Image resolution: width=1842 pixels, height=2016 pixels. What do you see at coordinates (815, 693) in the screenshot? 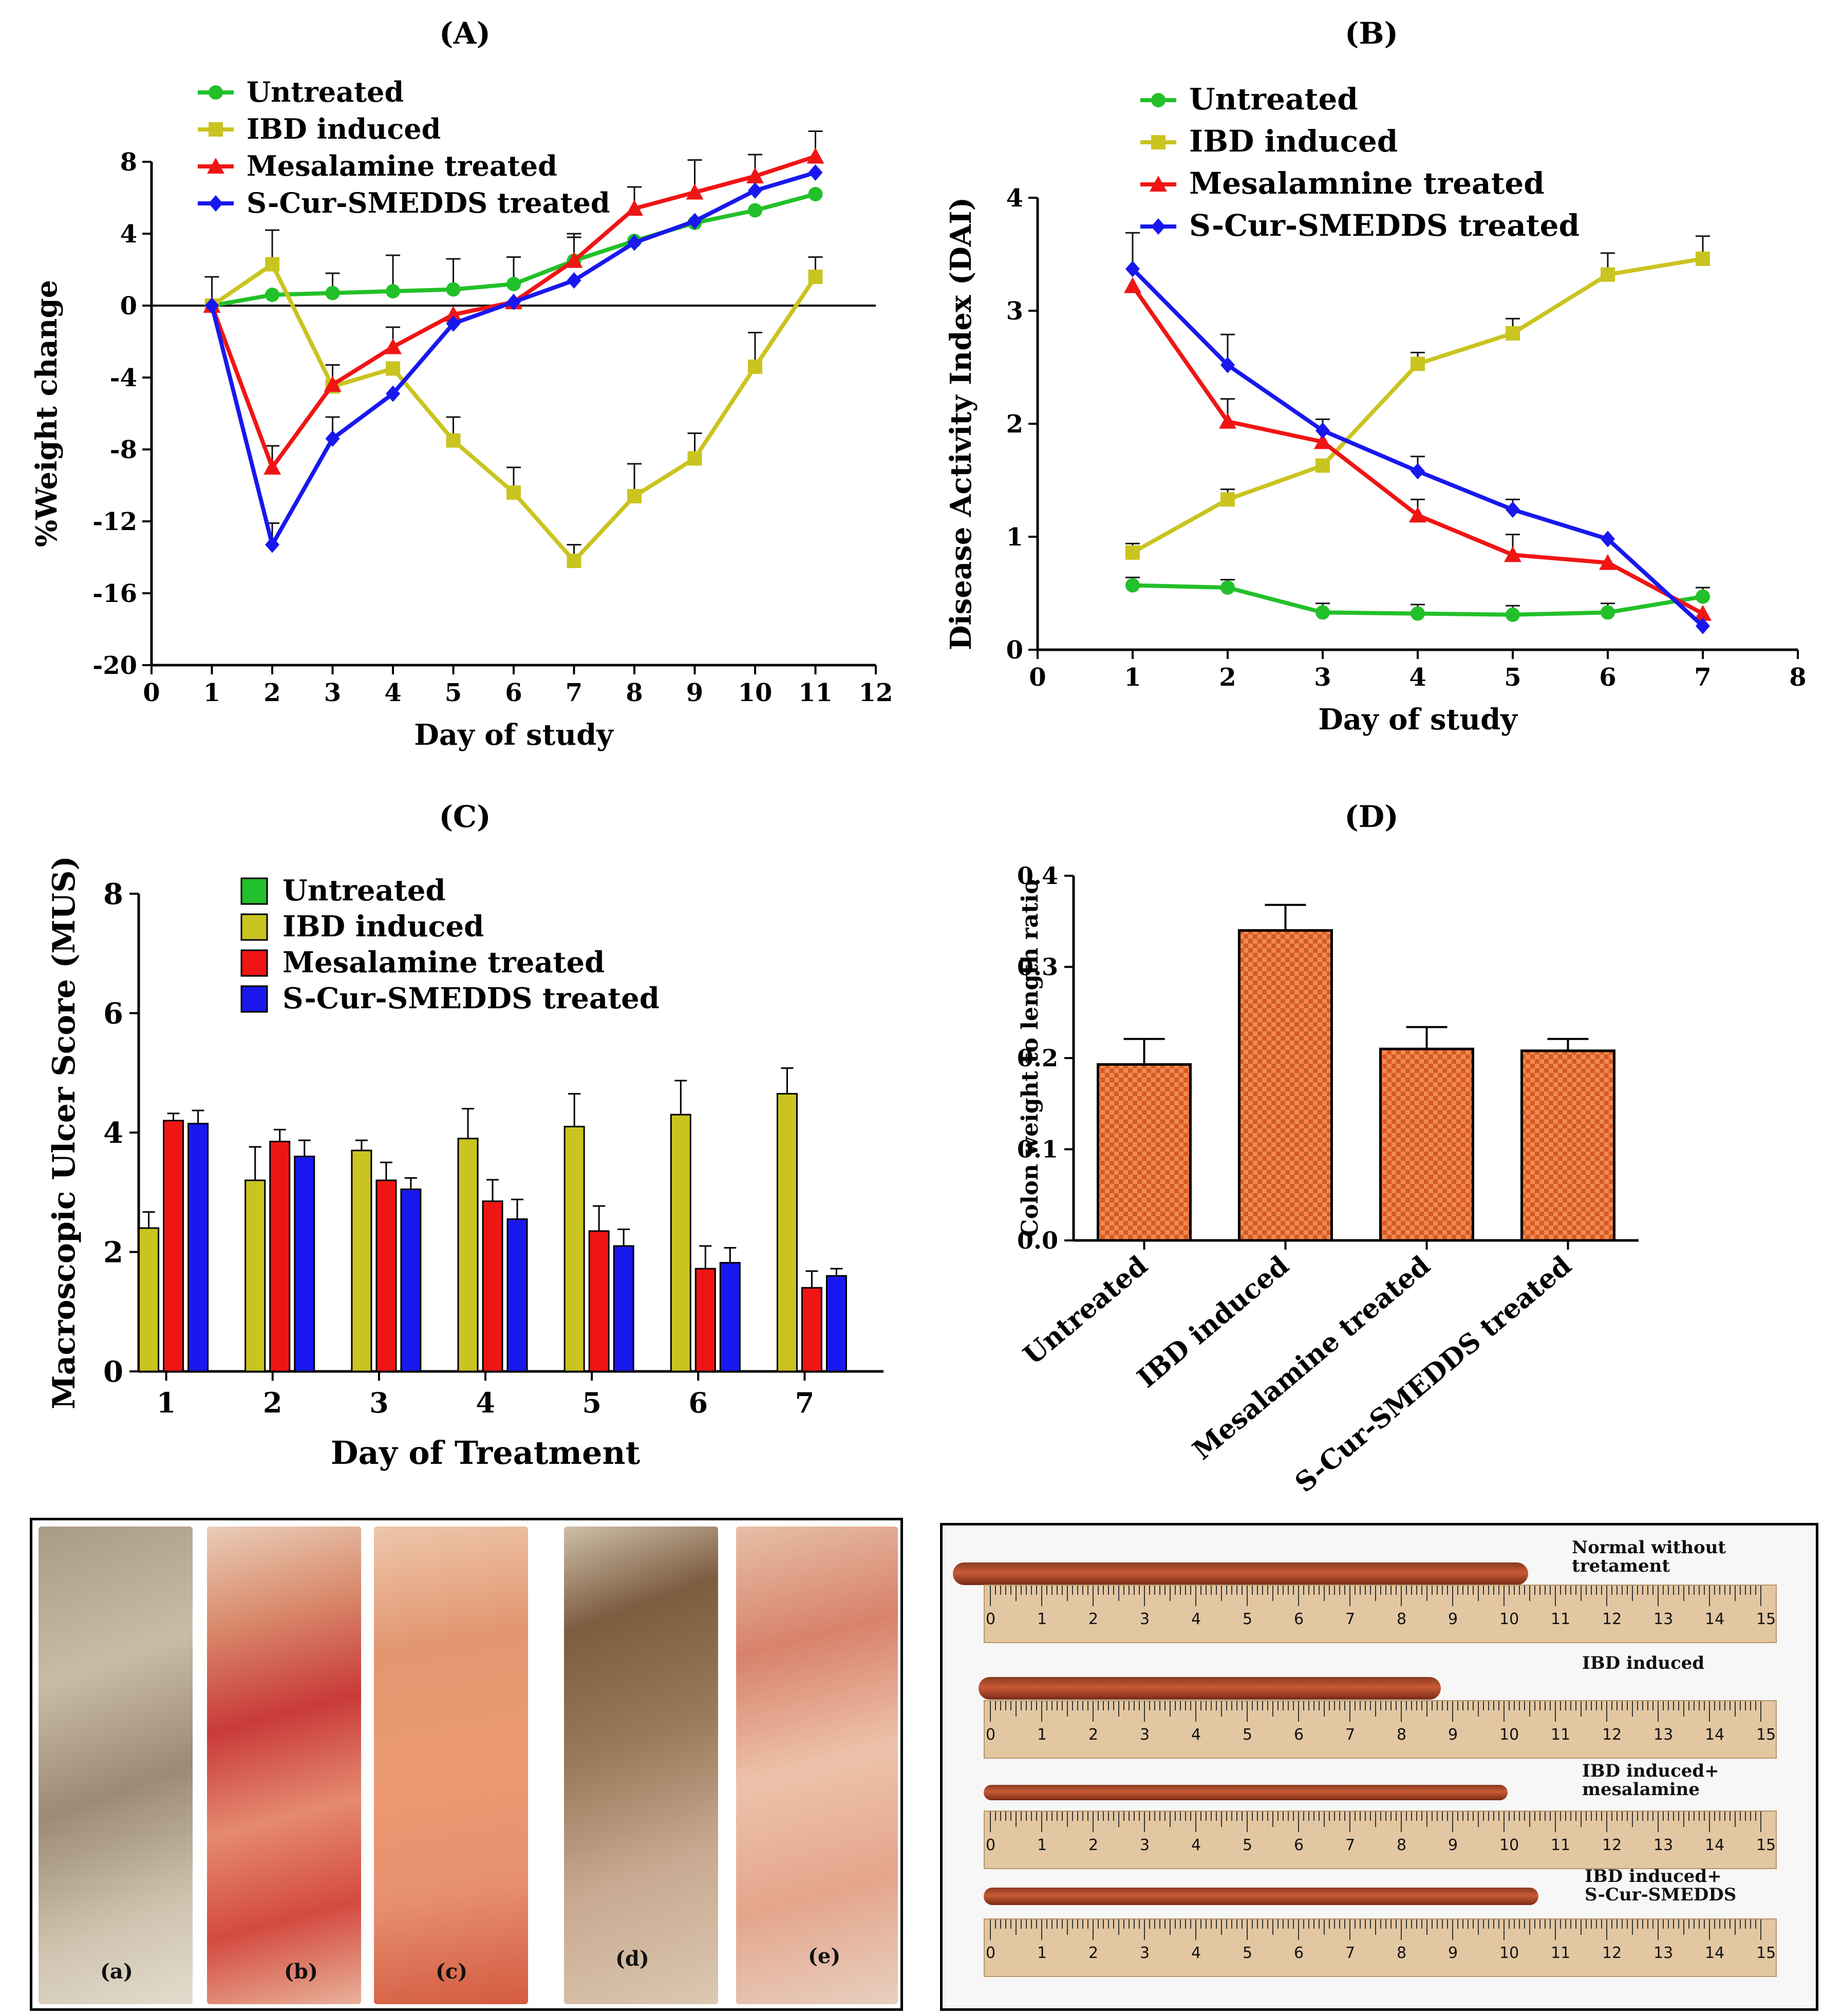
I see `x-tick-label: 11` at bounding box center [815, 693].